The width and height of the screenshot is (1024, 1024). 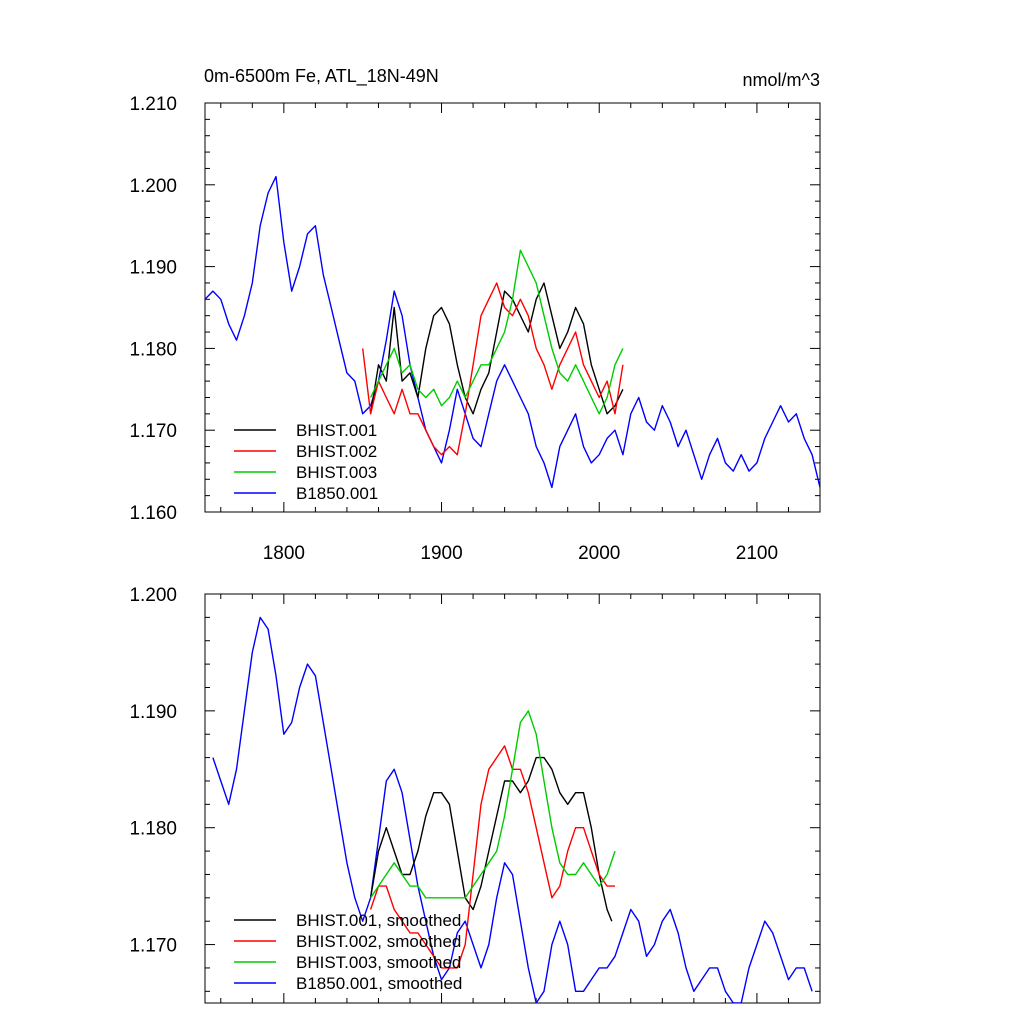 I want to click on legend-label: BHIST.002, smoothed, so click(x=378, y=941).